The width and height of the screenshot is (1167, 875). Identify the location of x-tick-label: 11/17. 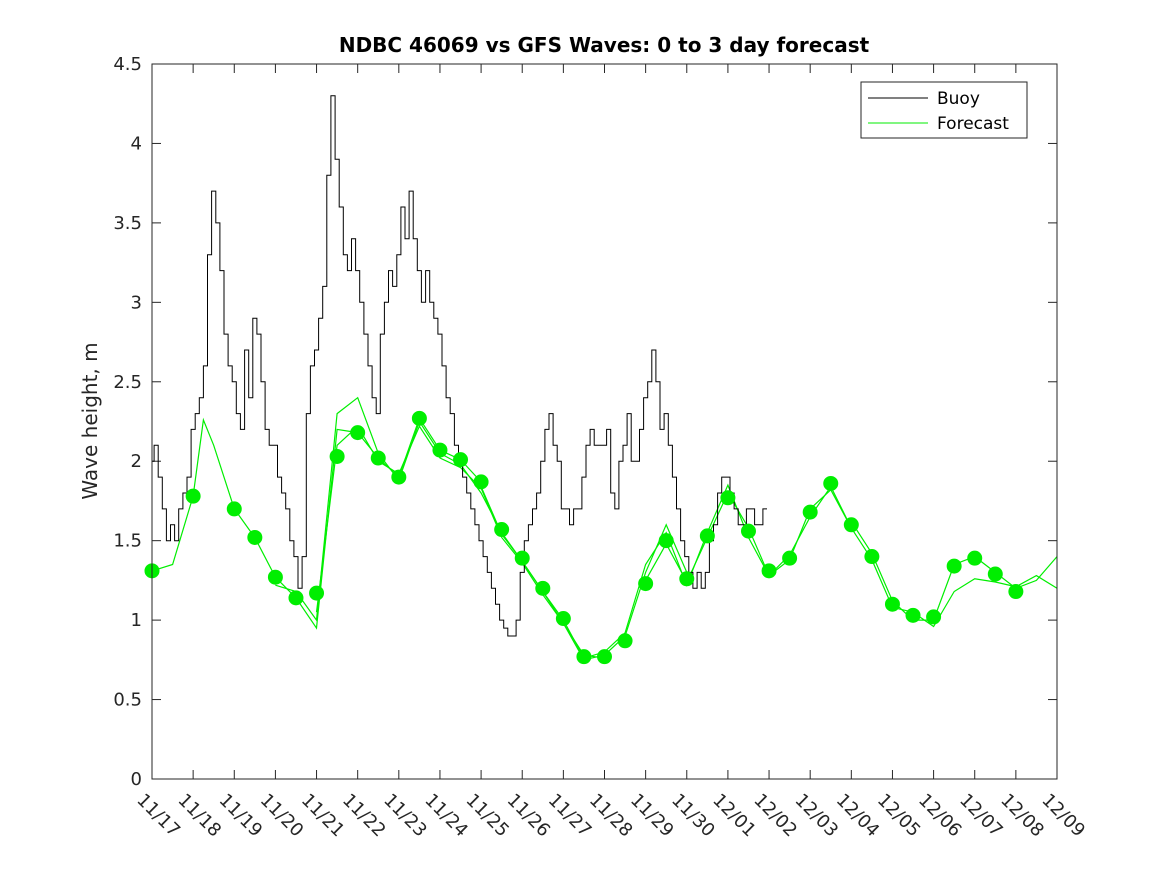
(158, 816).